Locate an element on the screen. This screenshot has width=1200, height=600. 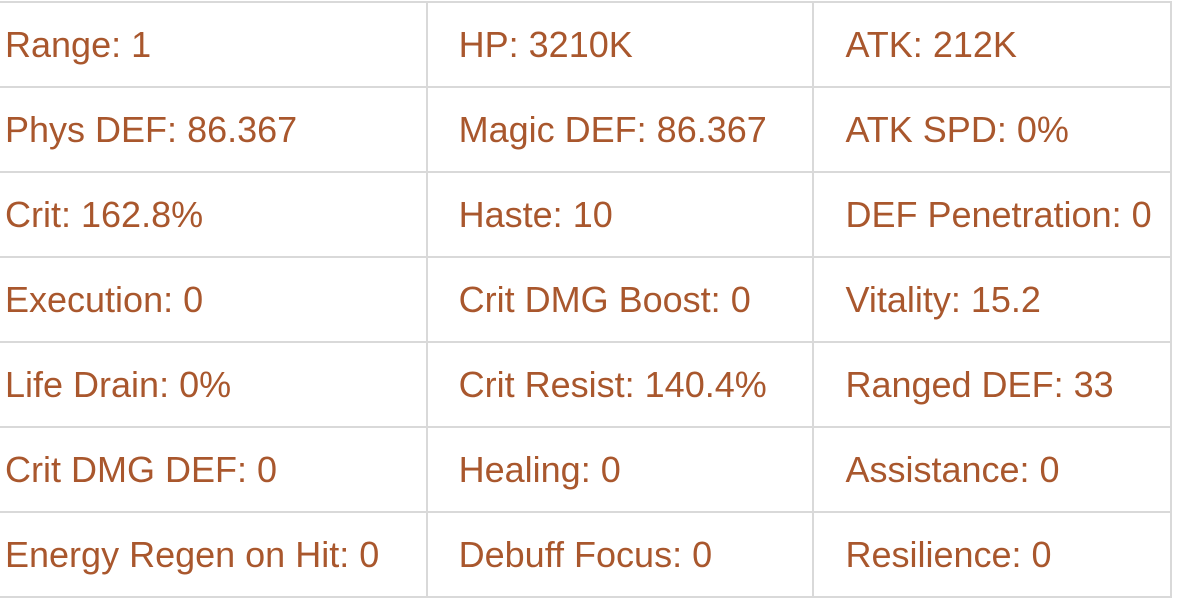
stat-cell-atk: ATK: 212K is located at coordinates (992, 44).